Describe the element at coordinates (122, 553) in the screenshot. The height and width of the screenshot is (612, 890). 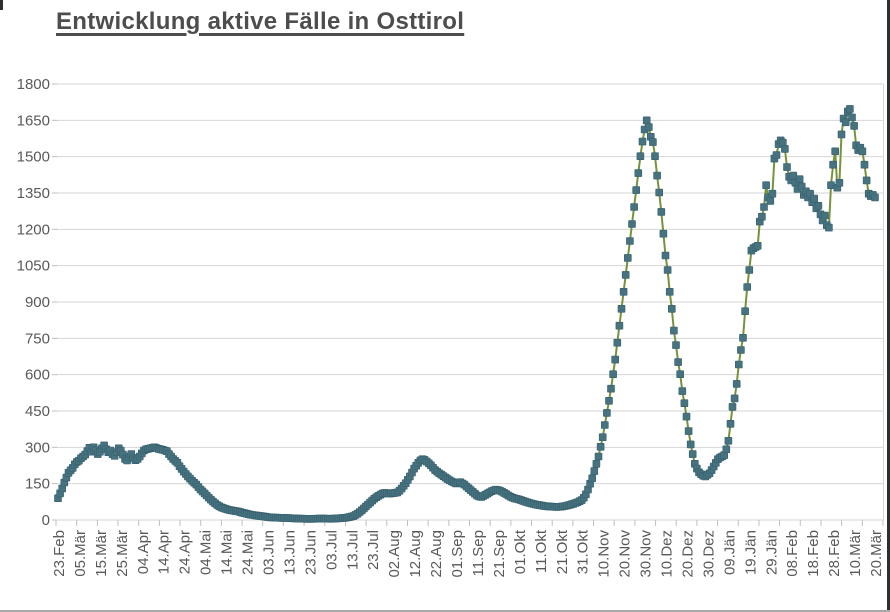
I see `x-tick-label: 25.Mär` at that location.